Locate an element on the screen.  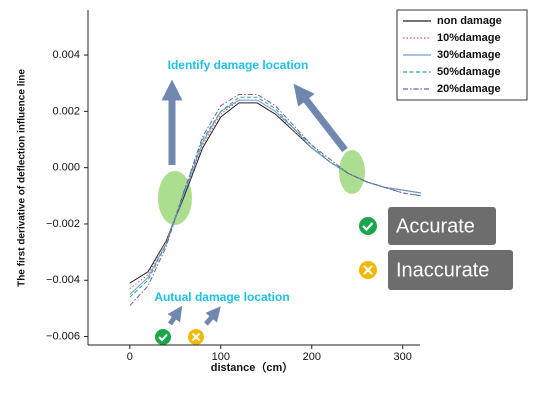
annotation: Identify damage location is located at coordinates (238, 65).